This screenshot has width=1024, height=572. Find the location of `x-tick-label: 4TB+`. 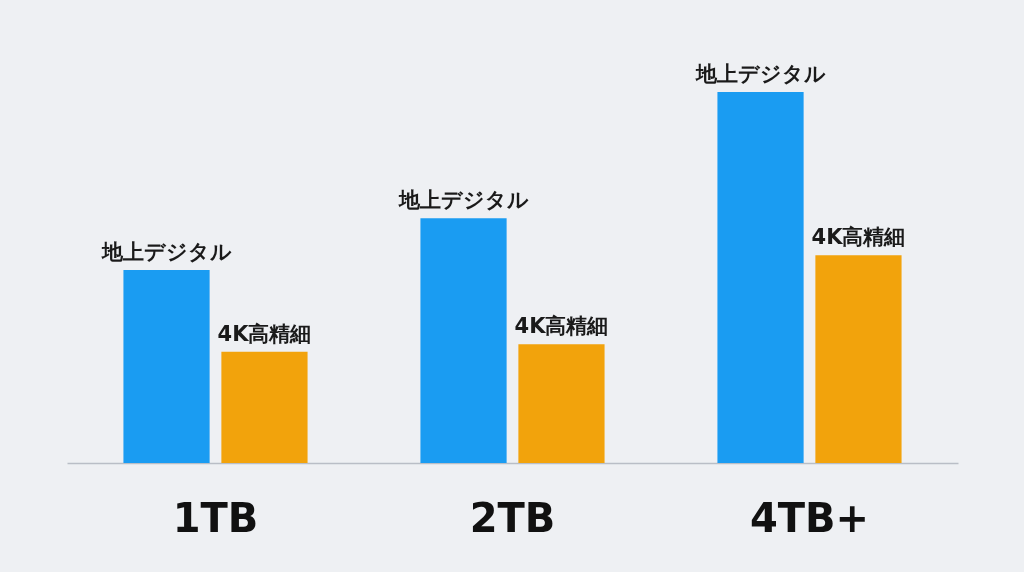

x-tick-label: 4TB+ is located at coordinates (809, 517).